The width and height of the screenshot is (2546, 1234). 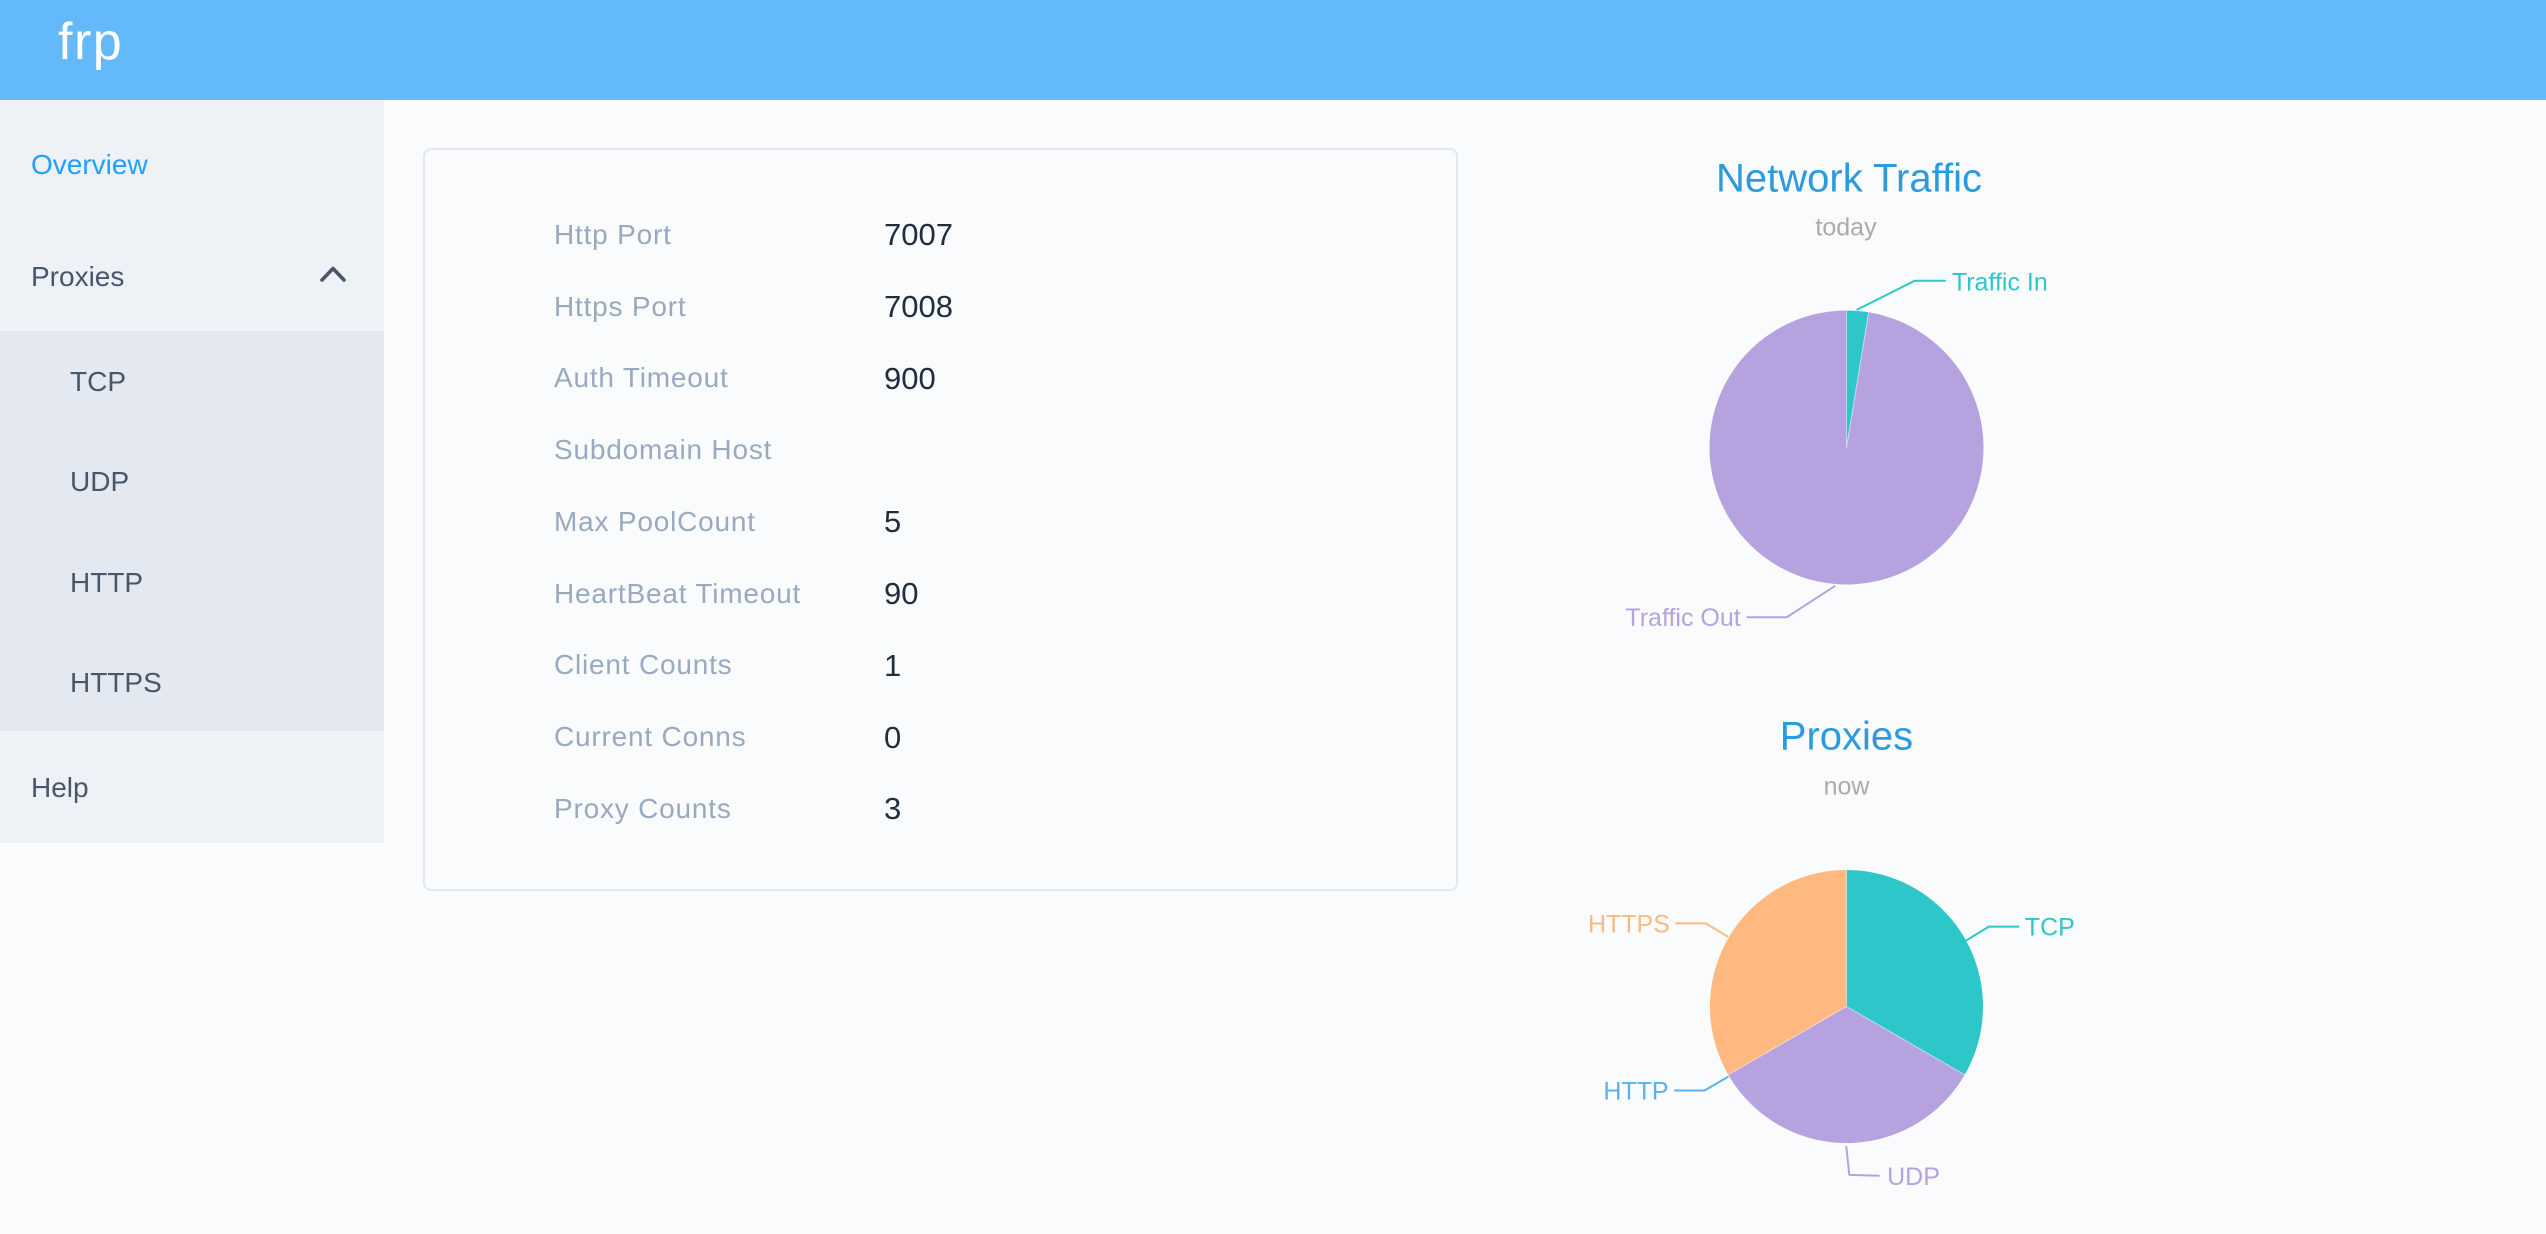 What do you see at coordinates (1913, 1177) in the screenshot?
I see `svg-text: UDP` at bounding box center [1913, 1177].